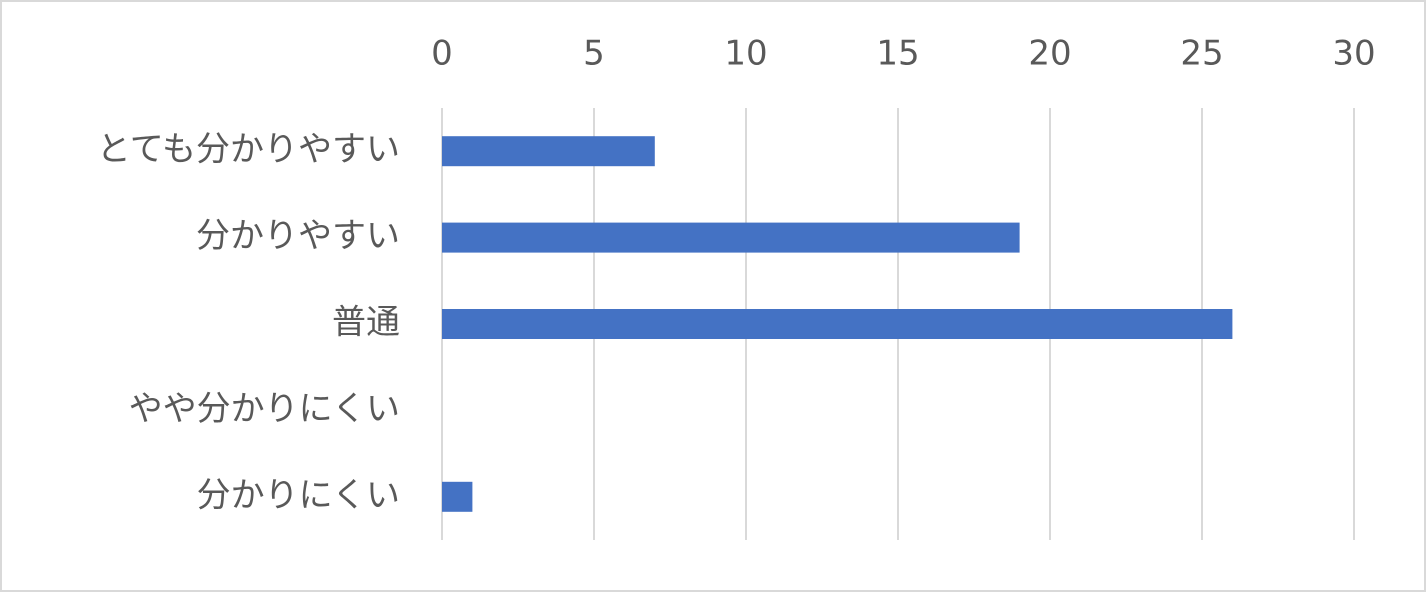  Describe the element at coordinates (1201, 54) in the screenshot. I see `x-tick-label: 25` at that location.